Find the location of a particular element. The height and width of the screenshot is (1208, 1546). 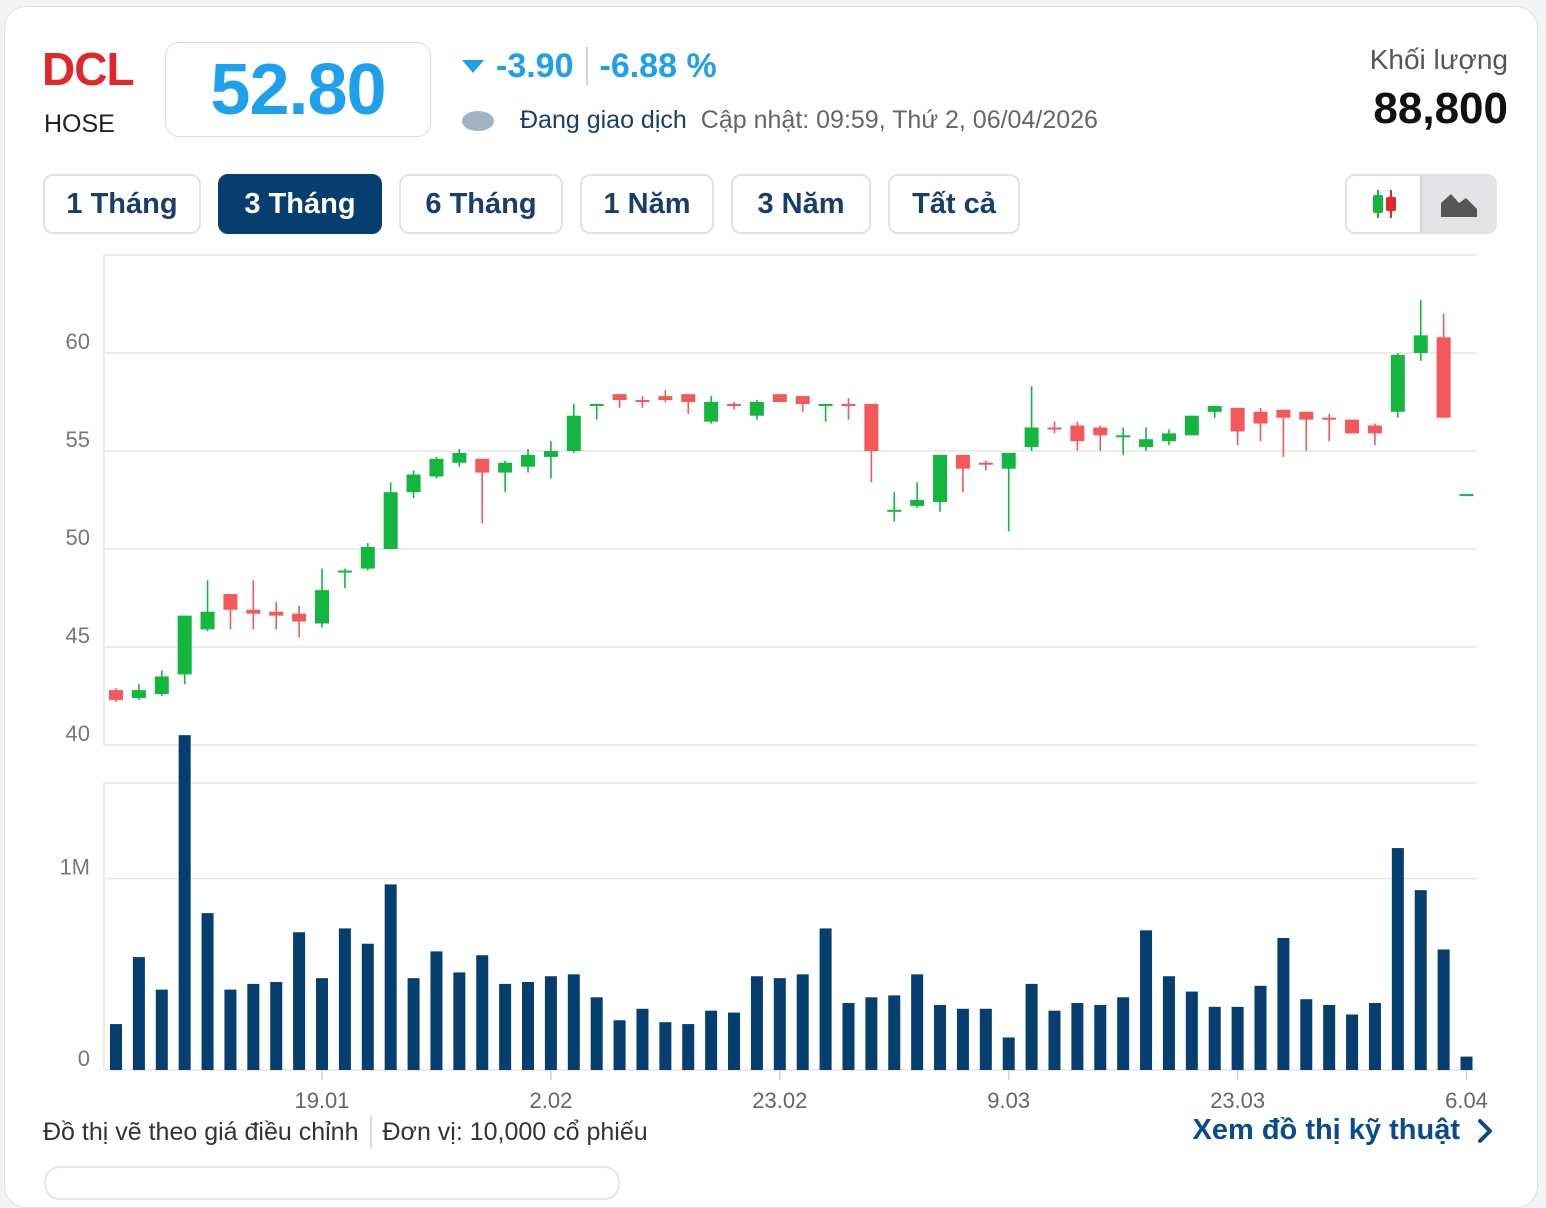

x-tick-label: 2.02 is located at coordinates (550, 1100).